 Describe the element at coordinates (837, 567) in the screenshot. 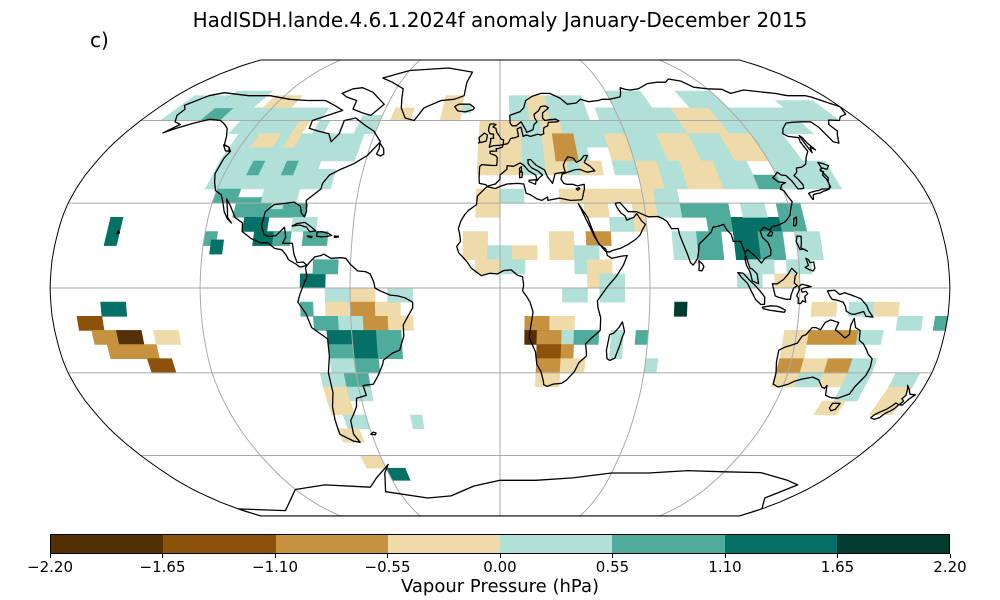

I see `colorbar-tick-label: 1.65` at that location.